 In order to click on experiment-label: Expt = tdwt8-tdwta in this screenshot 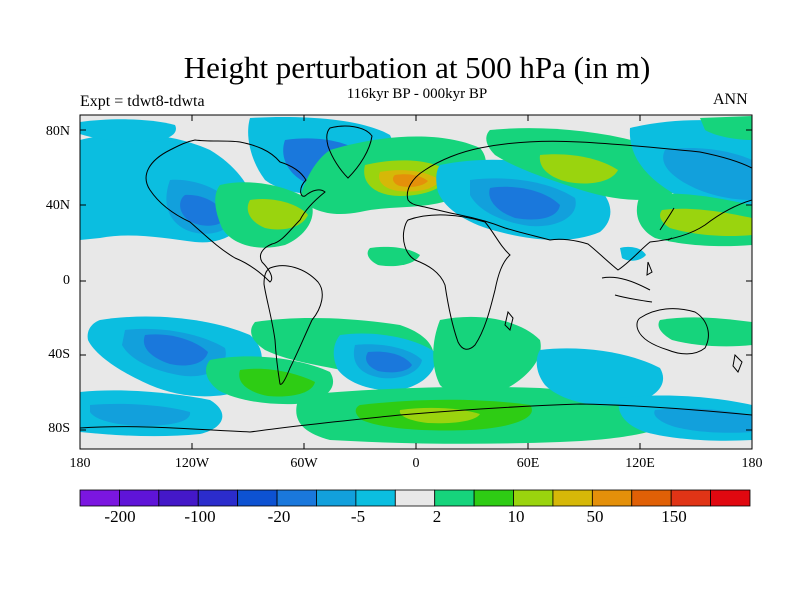, I will do `click(142, 101)`.